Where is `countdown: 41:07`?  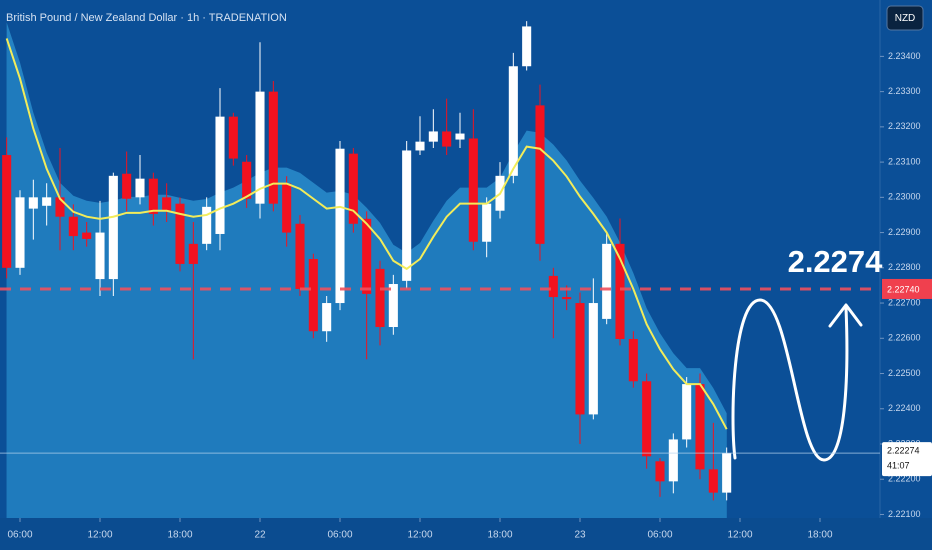 countdown: 41:07 is located at coordinates (898, 466).